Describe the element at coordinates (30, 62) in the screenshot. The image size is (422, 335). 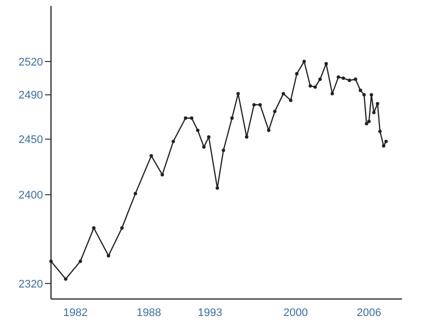
I see `y-tick-label: 2520` at that location.